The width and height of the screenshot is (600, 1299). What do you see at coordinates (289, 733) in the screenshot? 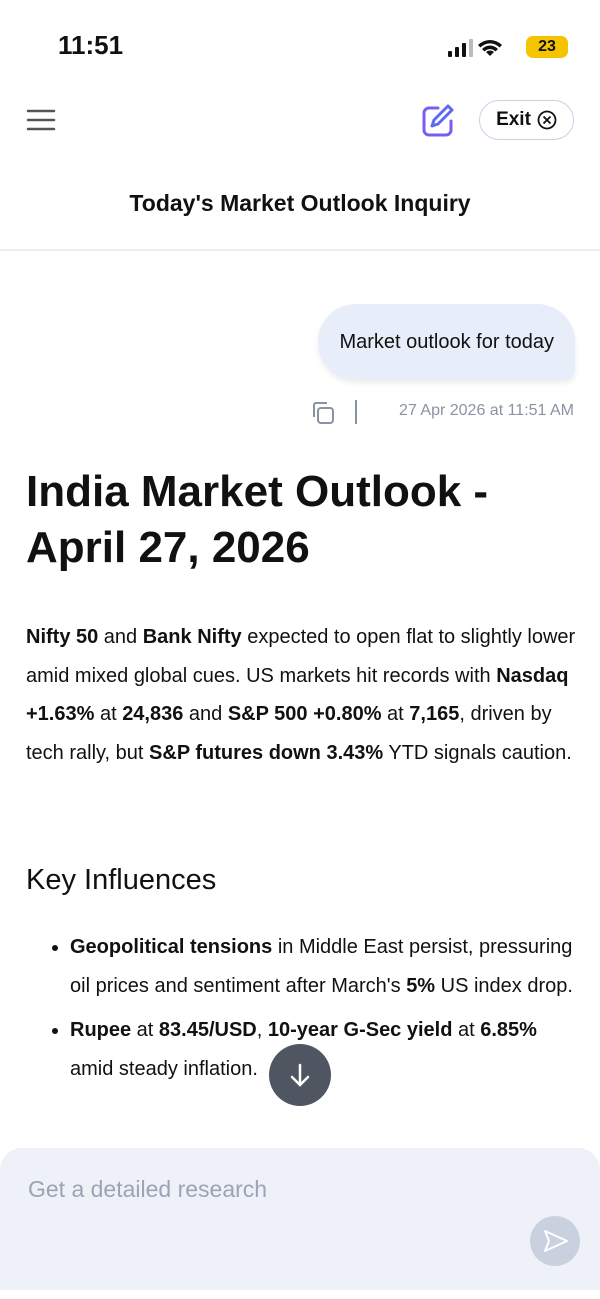
I see `text: , driven by tech rally, but` at bounding box center [289, 733].